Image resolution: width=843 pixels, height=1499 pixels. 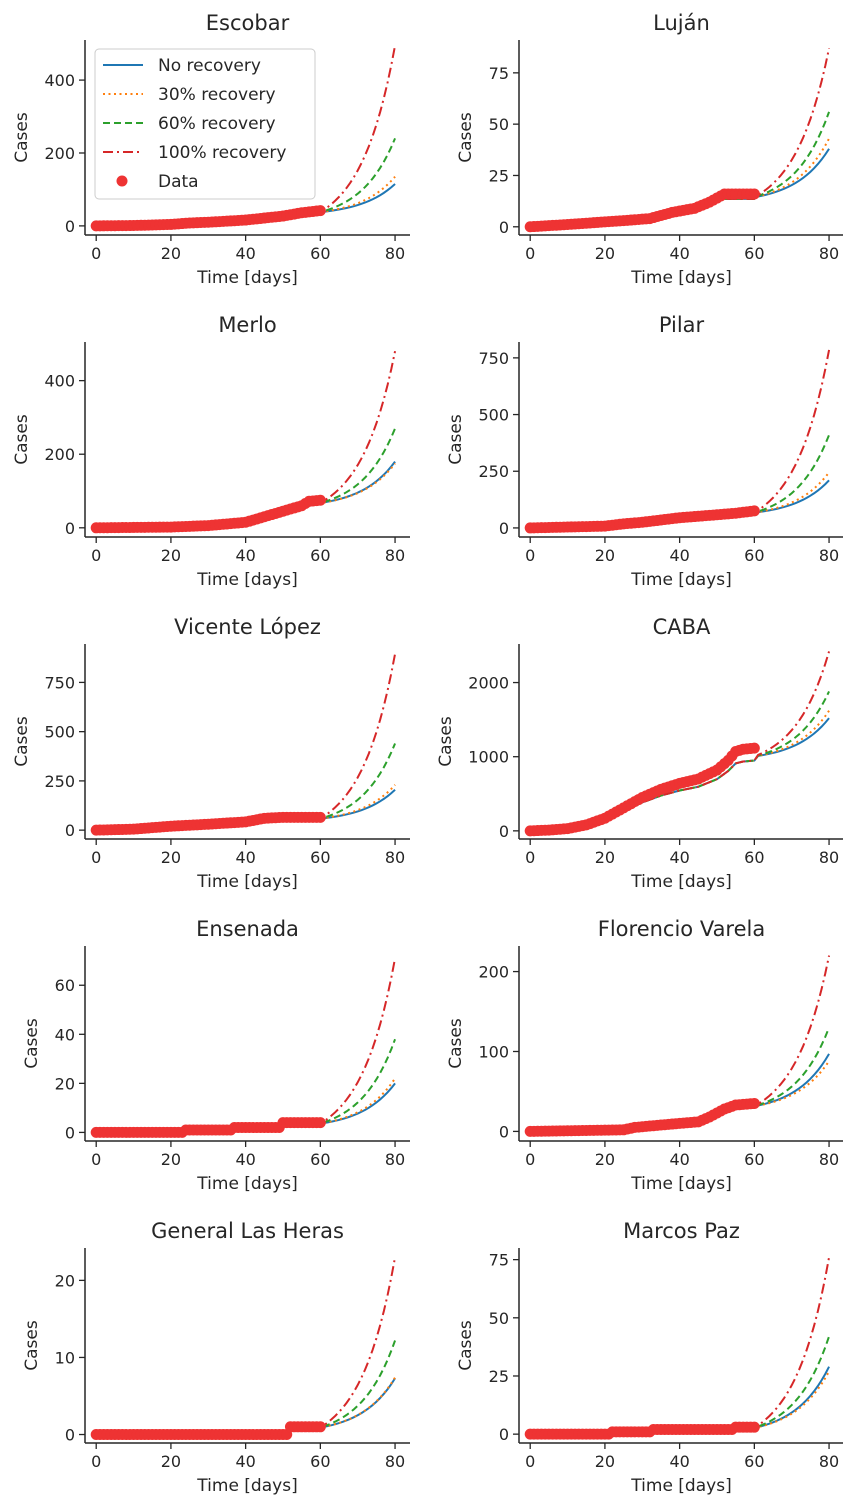 I want to click on panel-merlo: Merlo 0 20 40 60 80 0 200 400 Time [days] Cases, so click(x=211, y=451).